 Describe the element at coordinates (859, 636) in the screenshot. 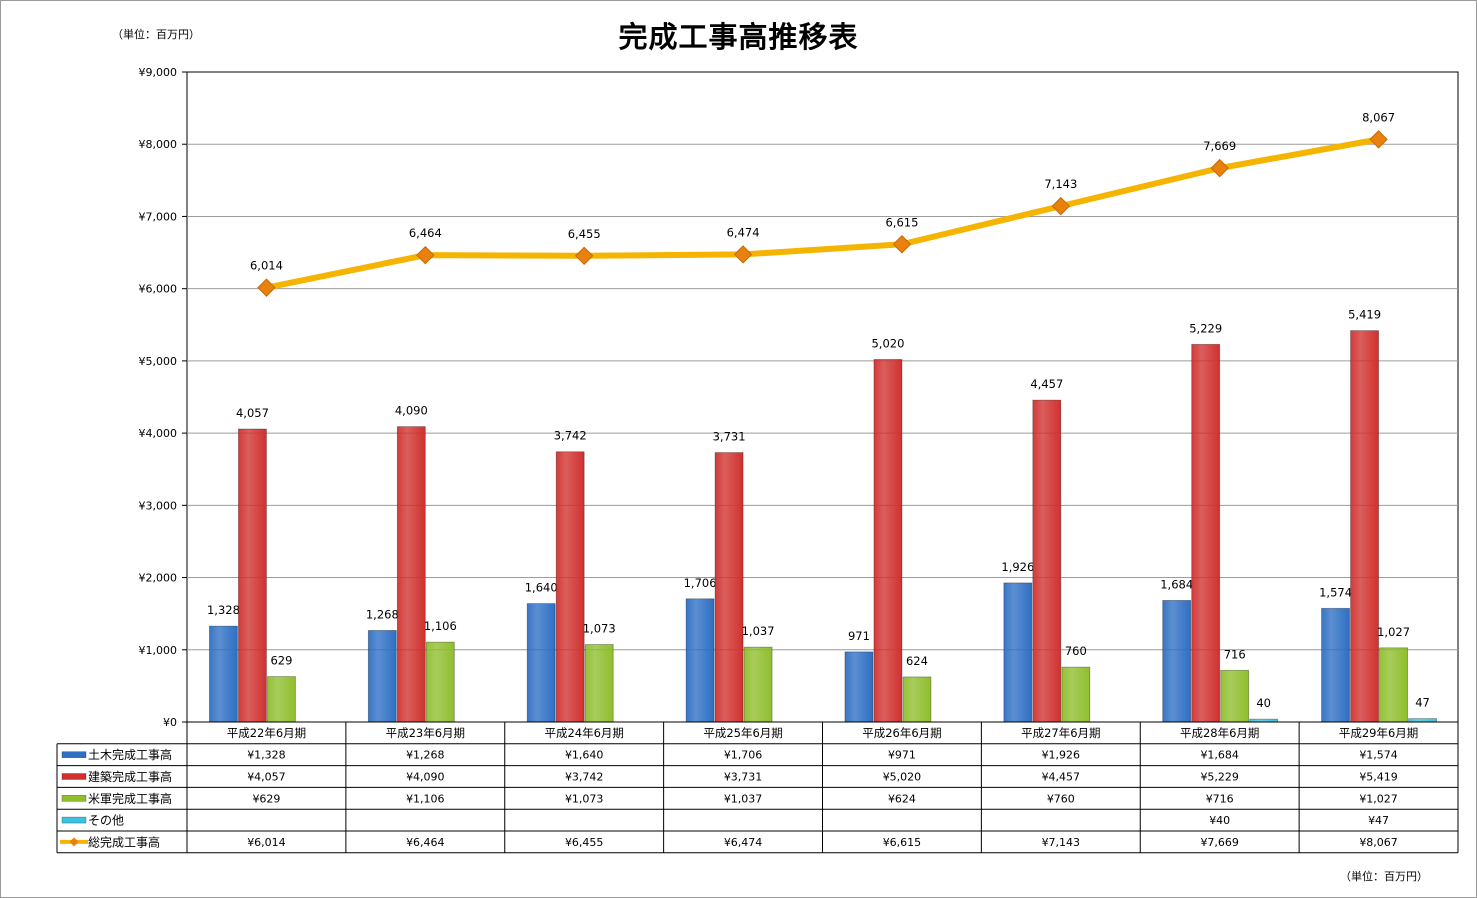

I see `data-label-civil: 971` at that location.